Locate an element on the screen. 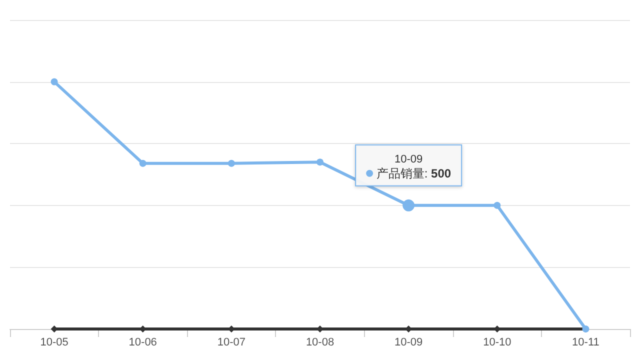  legend-label: 产品销量: is located at coordinates (404, 173).